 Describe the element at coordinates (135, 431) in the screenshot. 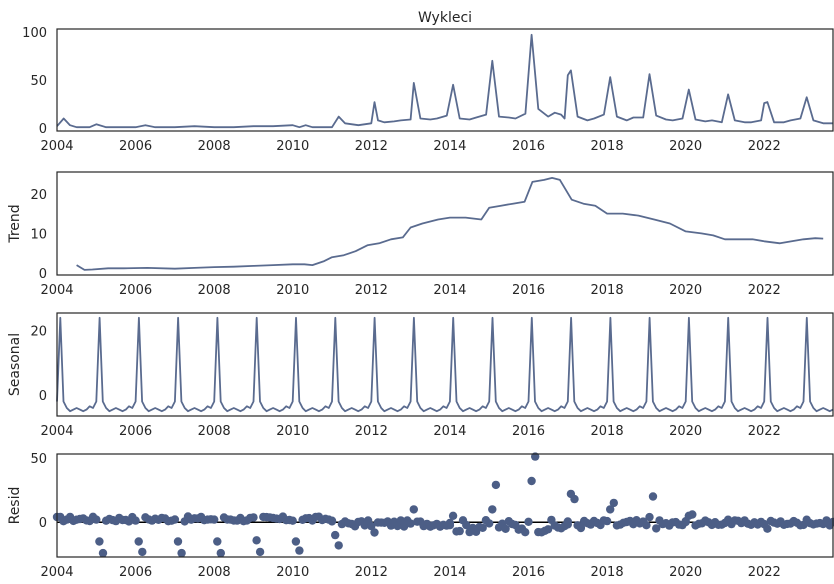

I see `seasonal-xtick-label: 2006` at that location.